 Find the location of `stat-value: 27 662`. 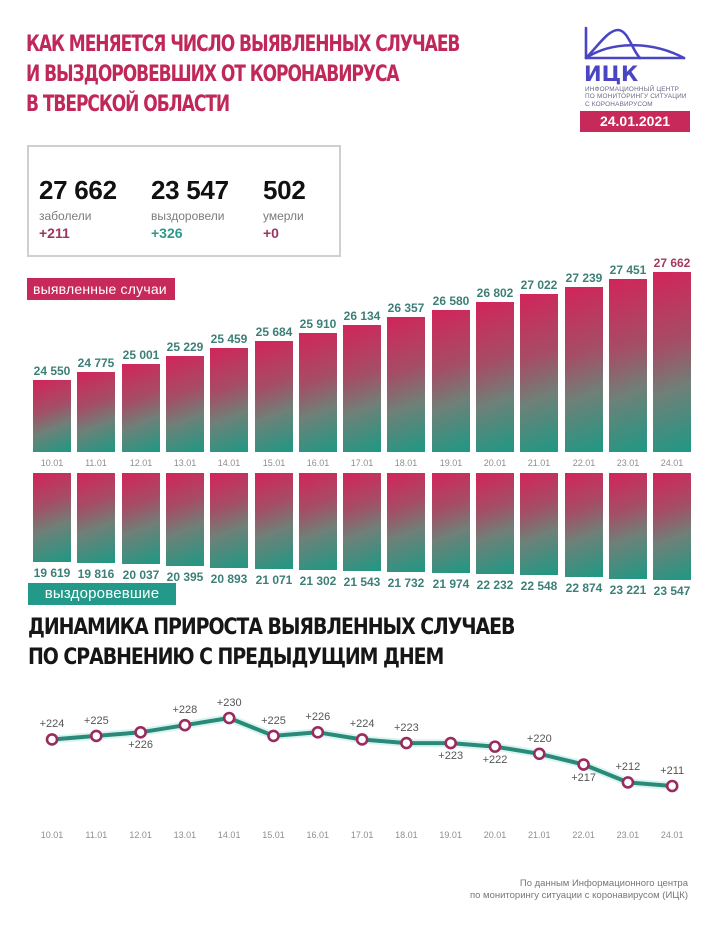

stat-value: 27 662 is located at coordinates (78, 190).